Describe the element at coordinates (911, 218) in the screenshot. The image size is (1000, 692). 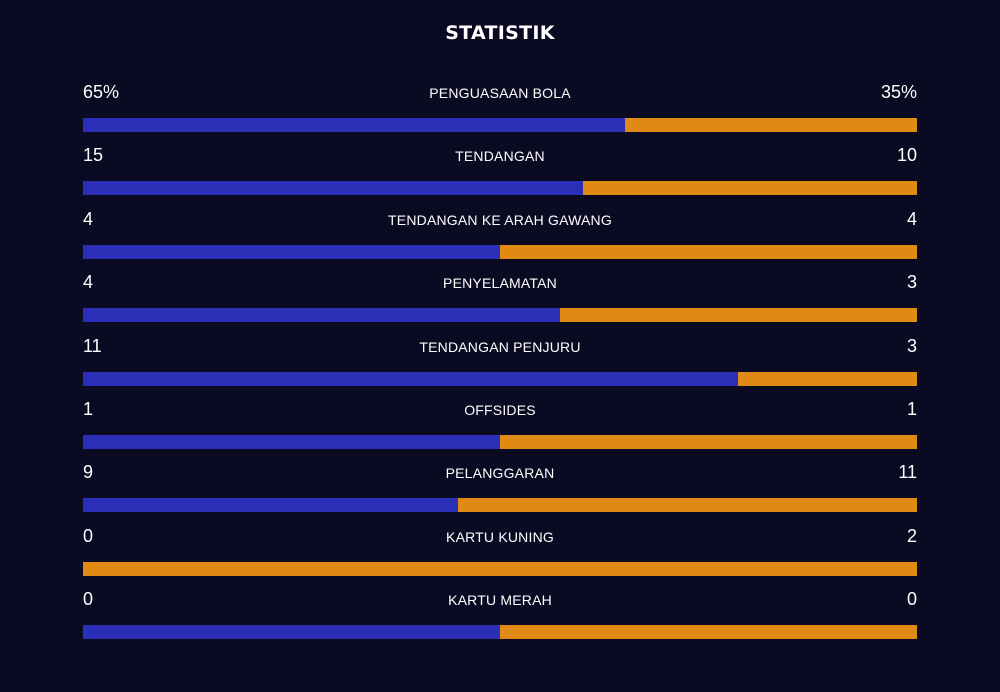
I see `away-value: 4` at that location.